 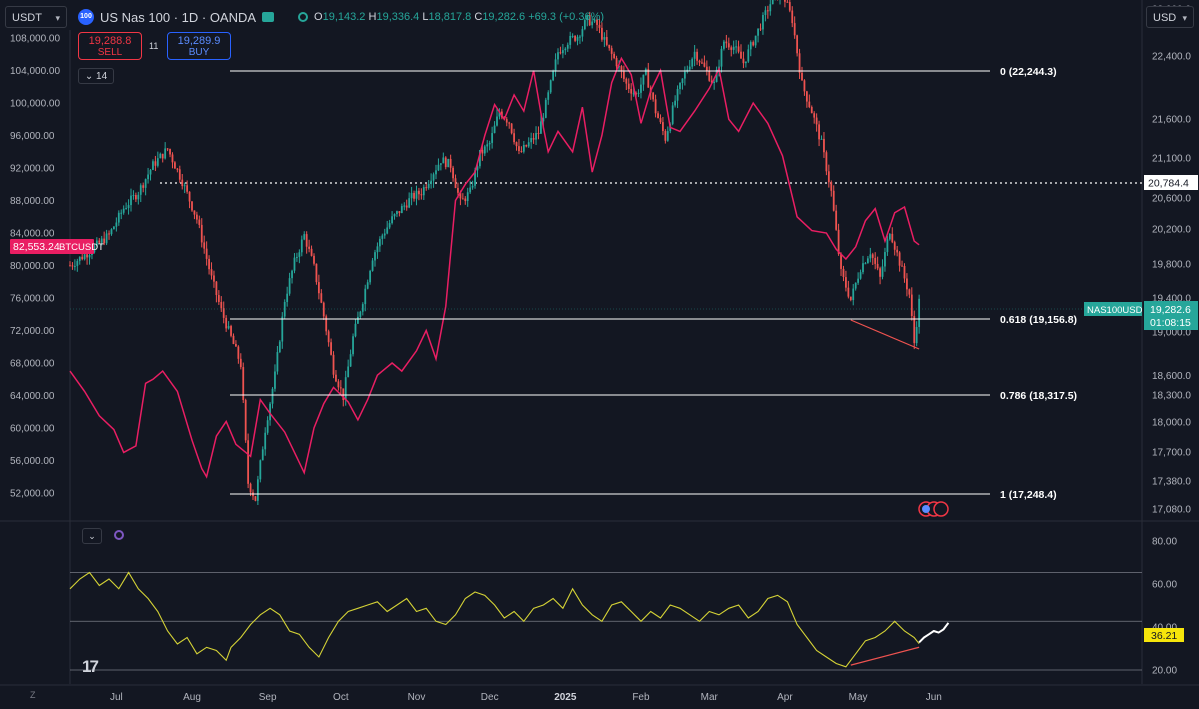 I want to click on nas-last-value: 19,282.6, so click(x=1170, y=310).